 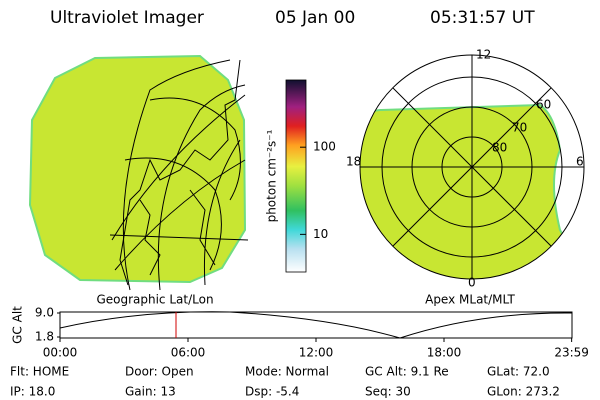 What do you see at coordinates (127, 18) in the screenshot?
I see `title: Ultraviolet Imager` at bounding box center [127, 18].